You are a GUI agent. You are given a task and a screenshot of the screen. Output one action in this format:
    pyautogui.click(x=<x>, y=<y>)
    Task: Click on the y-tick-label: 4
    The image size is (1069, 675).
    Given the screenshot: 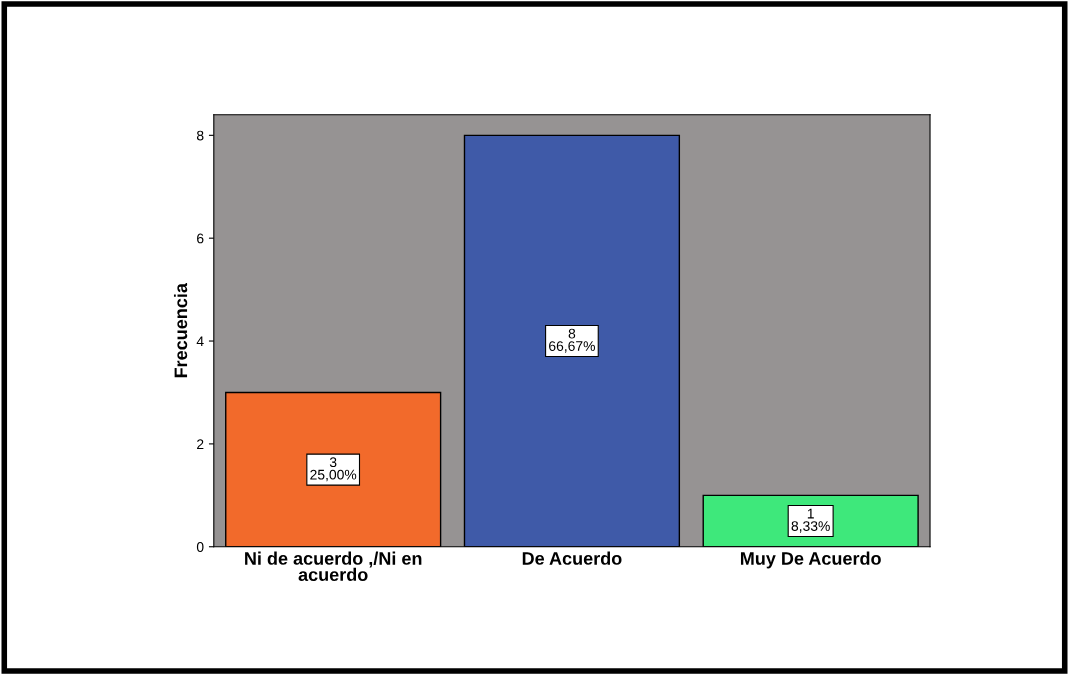 What is the action you would take?
    pyautogui.click(x=200, y=341)
    